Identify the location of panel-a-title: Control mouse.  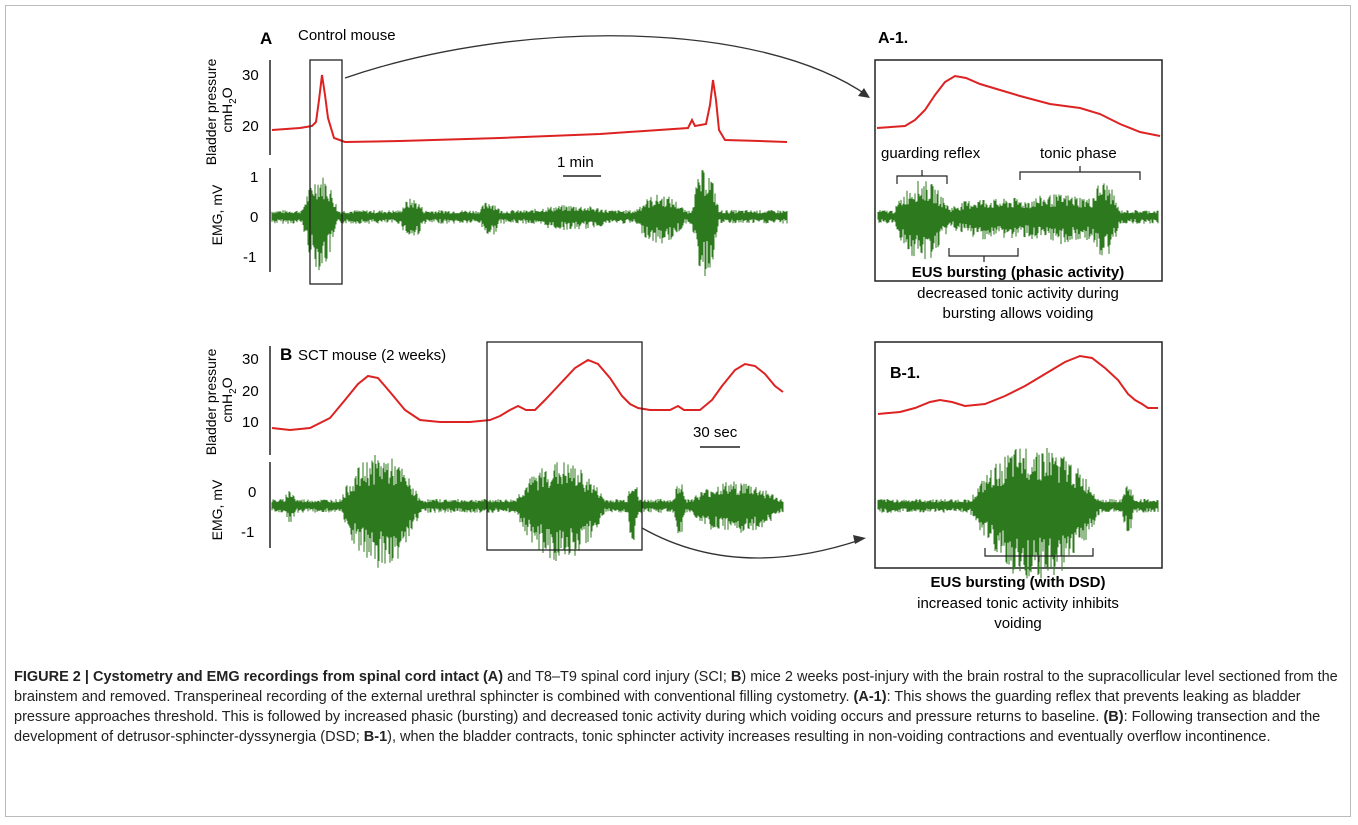
(347, 35).